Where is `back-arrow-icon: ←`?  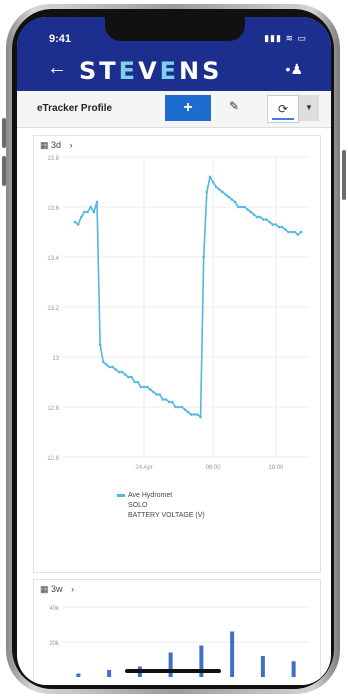 back-arrow-icon: ← is located at coordinates (57, 68).